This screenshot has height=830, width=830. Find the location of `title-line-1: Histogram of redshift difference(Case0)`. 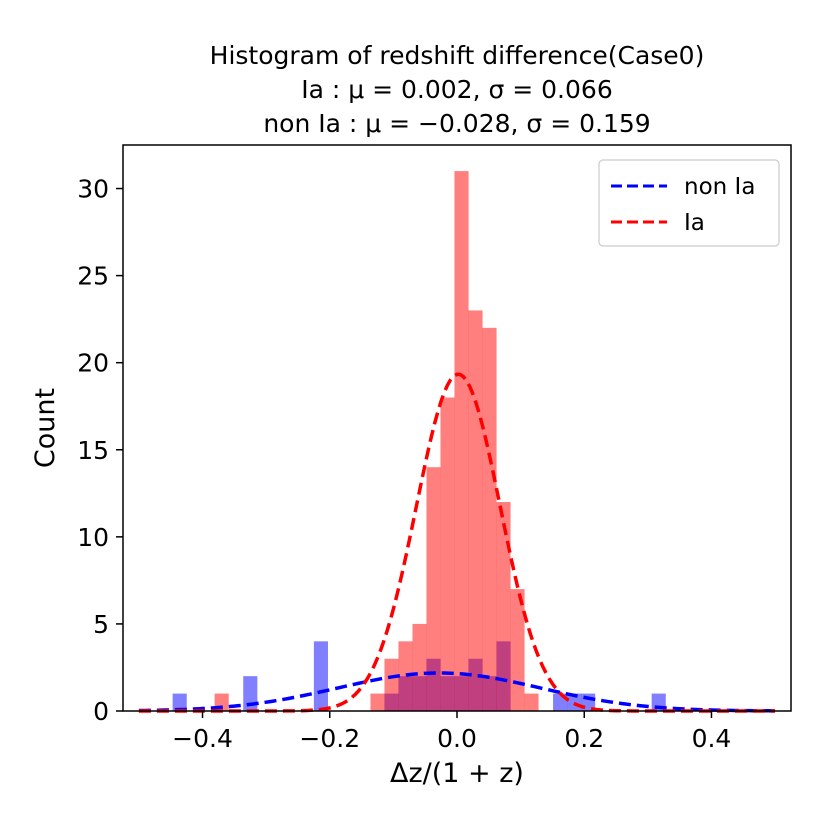

title-line-1: Histogram of redshift difference(Case0) is located at coordinates (457, 55).